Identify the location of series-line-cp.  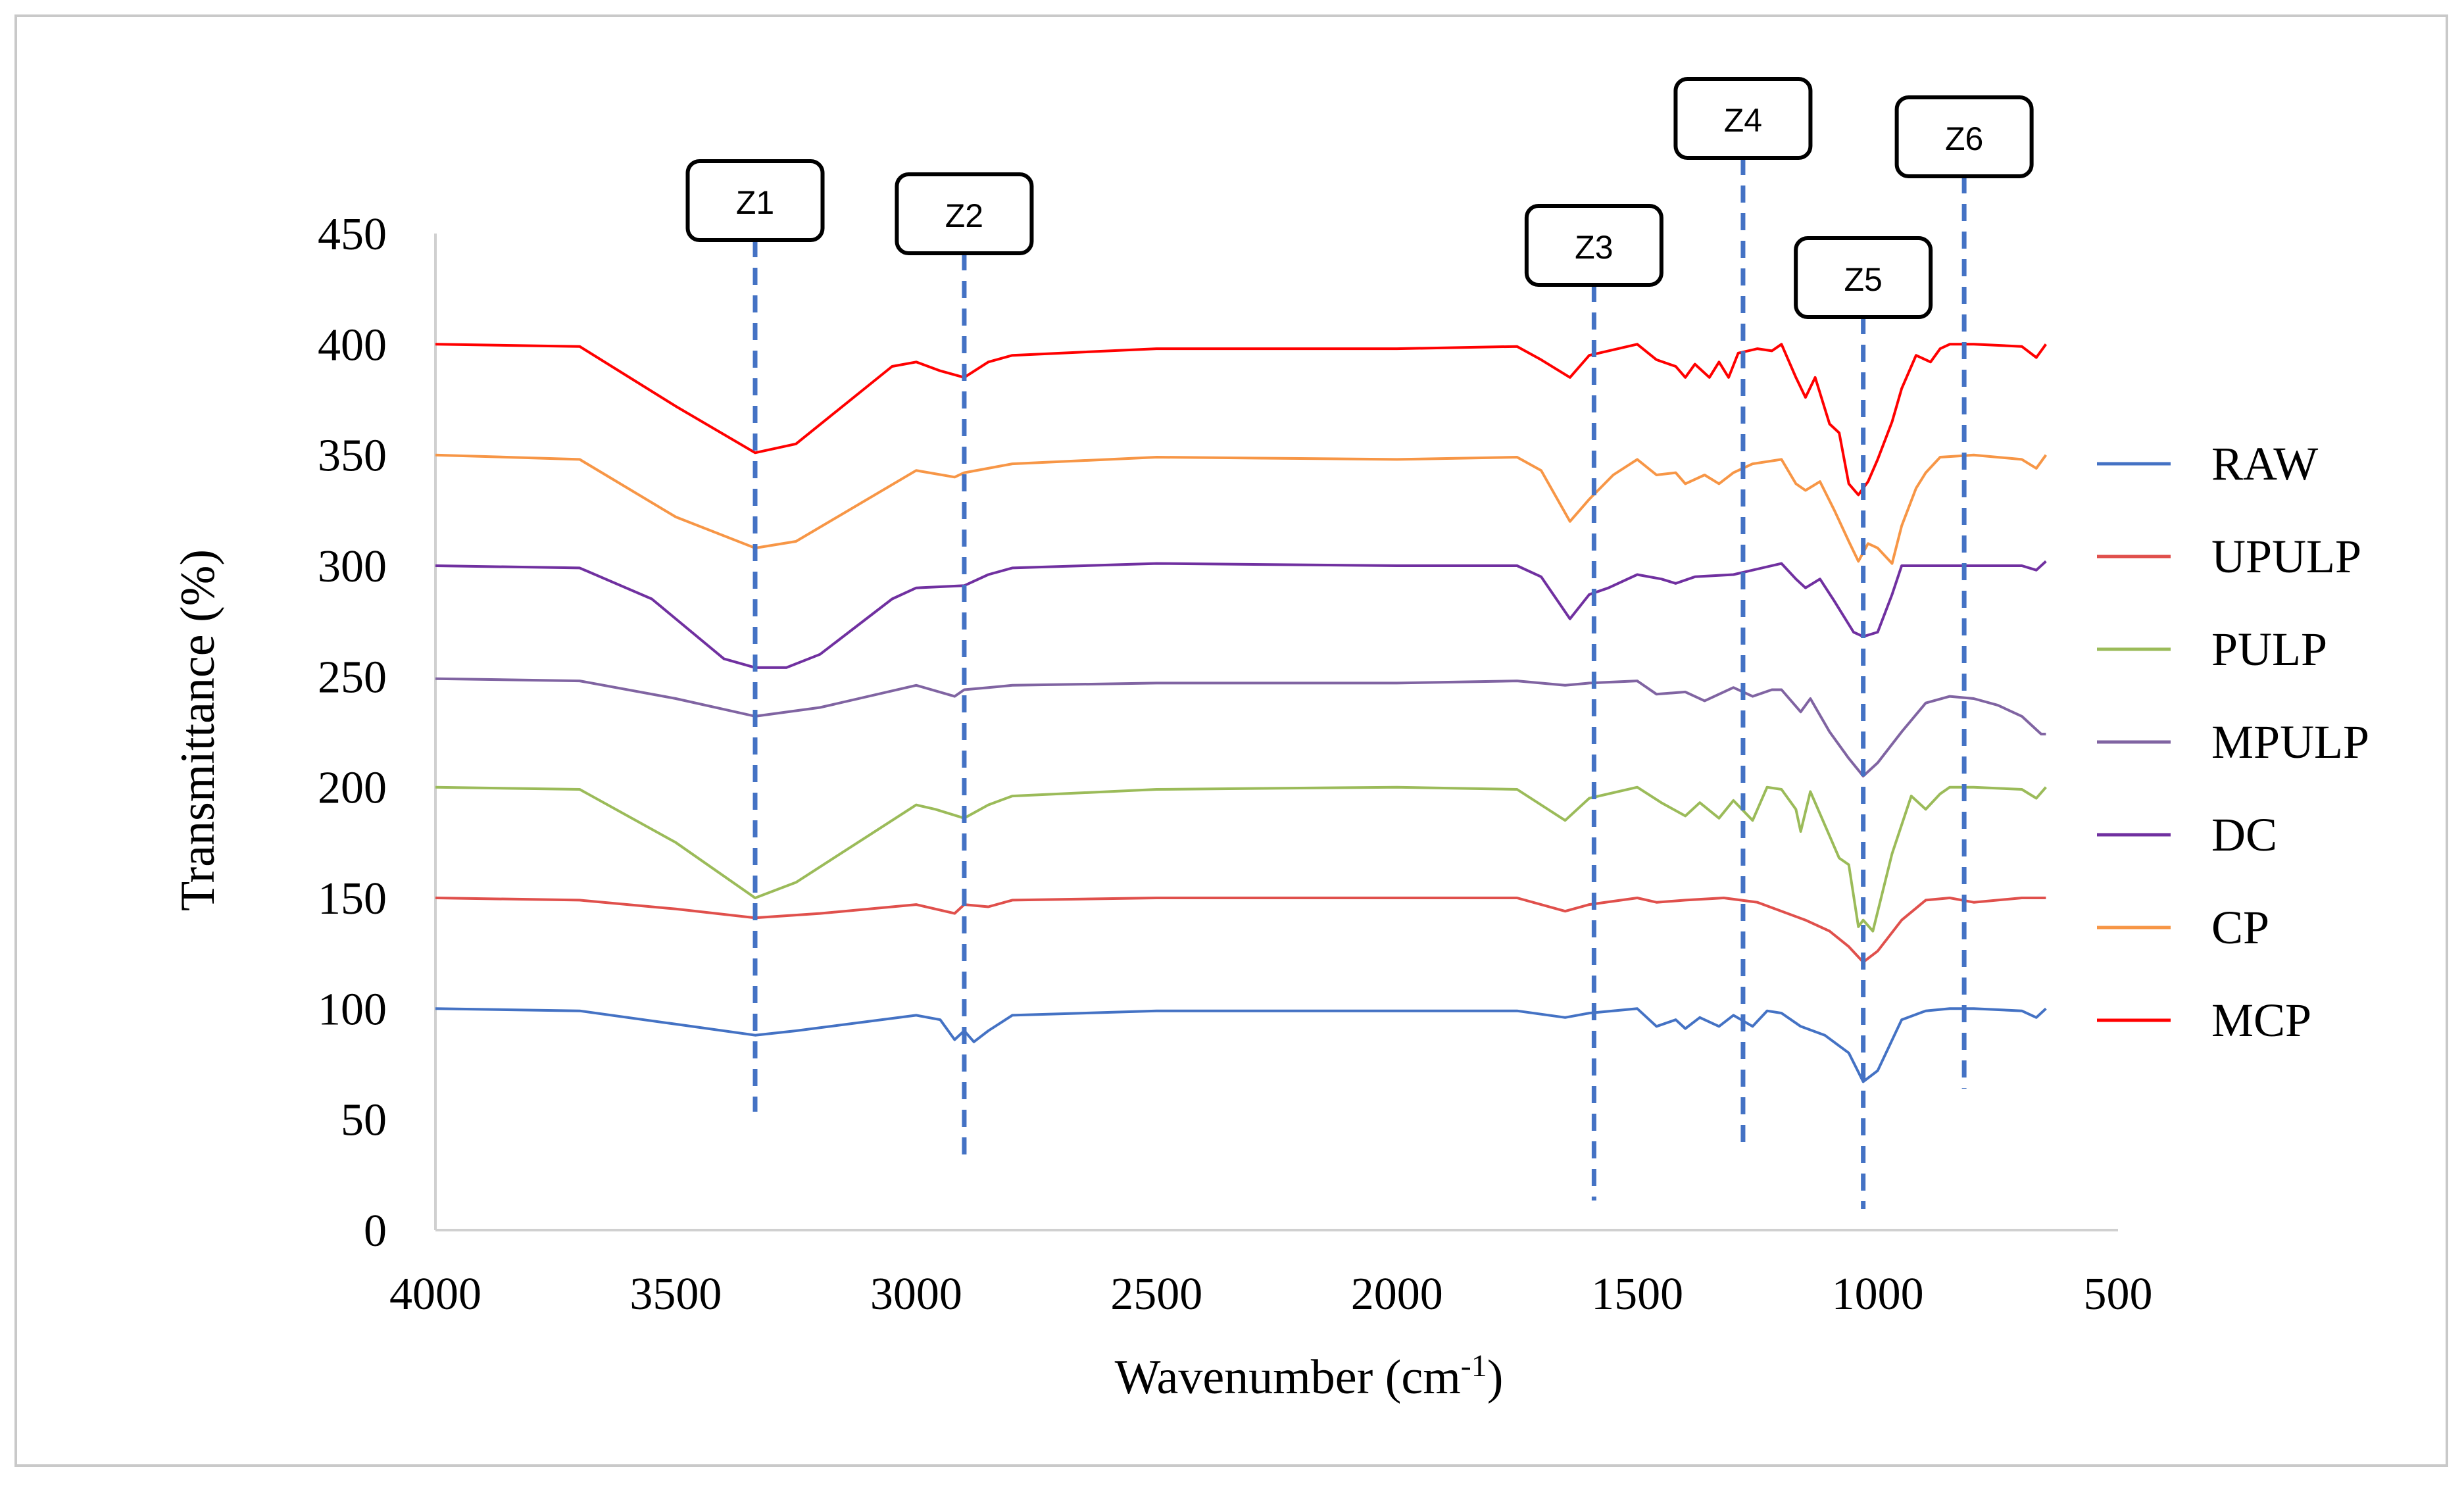
(1241, 509).